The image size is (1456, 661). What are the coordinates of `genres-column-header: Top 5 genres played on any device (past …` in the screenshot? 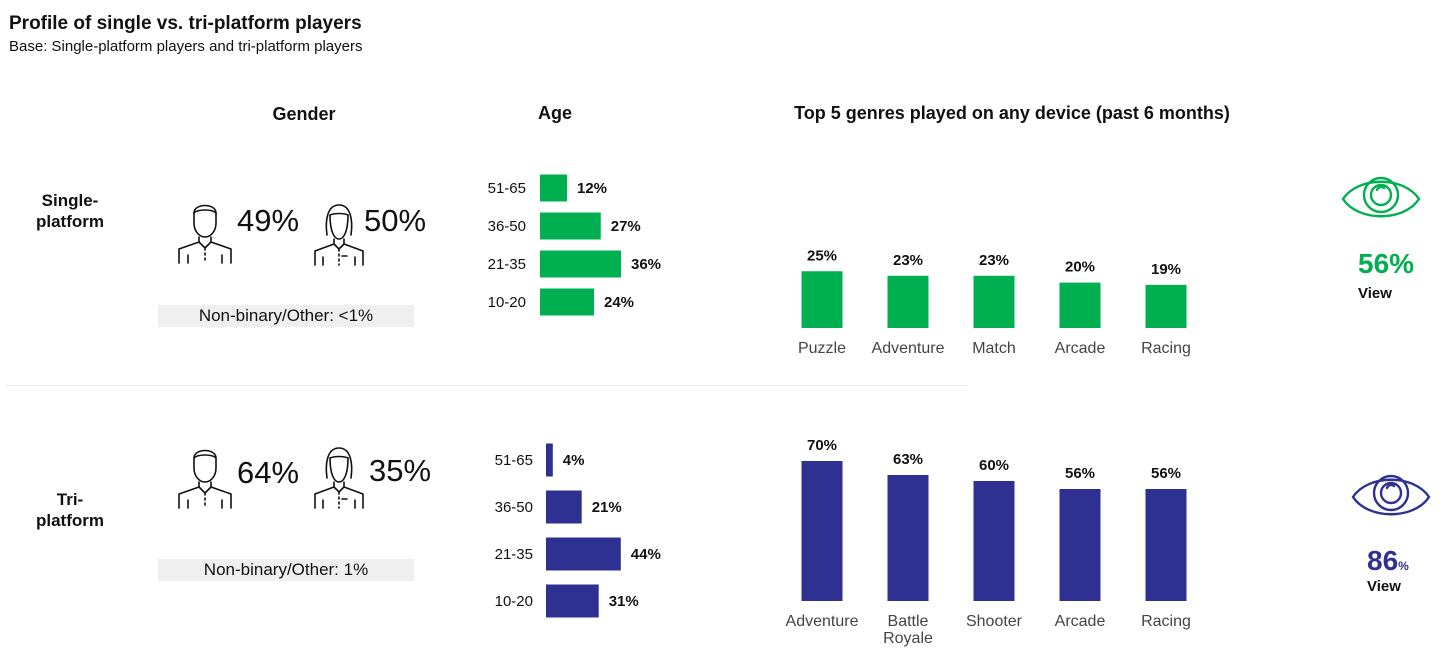 It's located at (1012, 113).